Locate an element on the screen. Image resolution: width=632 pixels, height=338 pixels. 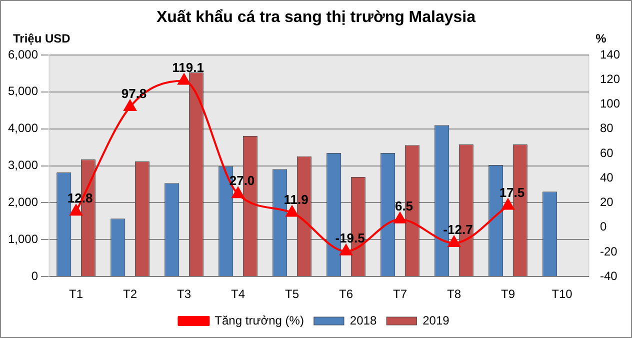
y2-tick-label: 120 is located at coordinates (610, 79).